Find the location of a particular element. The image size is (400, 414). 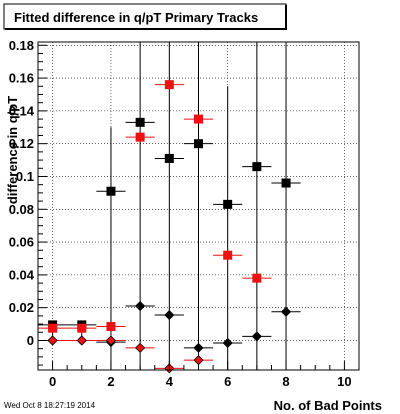

timestamp: Wed Oct 8 18:27:19 2014 is located at coordinates (50, 405).